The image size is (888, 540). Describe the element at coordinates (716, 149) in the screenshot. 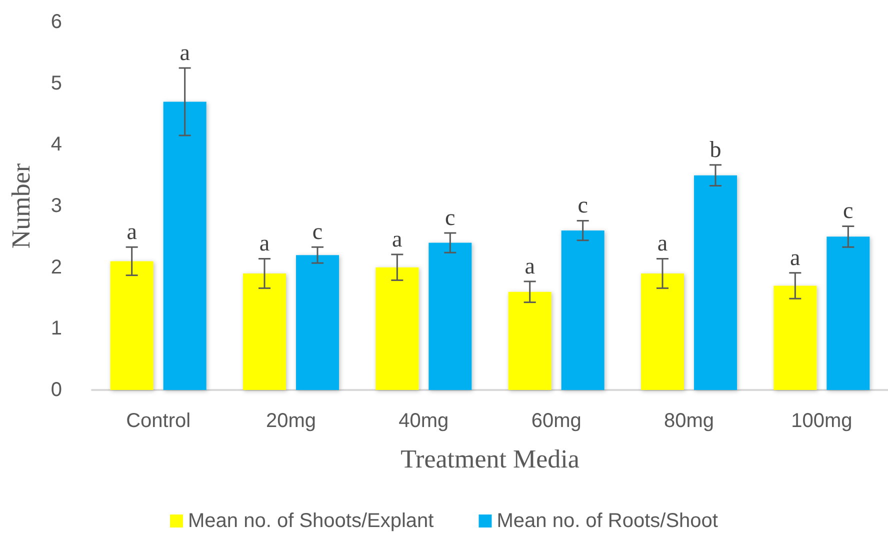

I see `data-label: b` at that location.